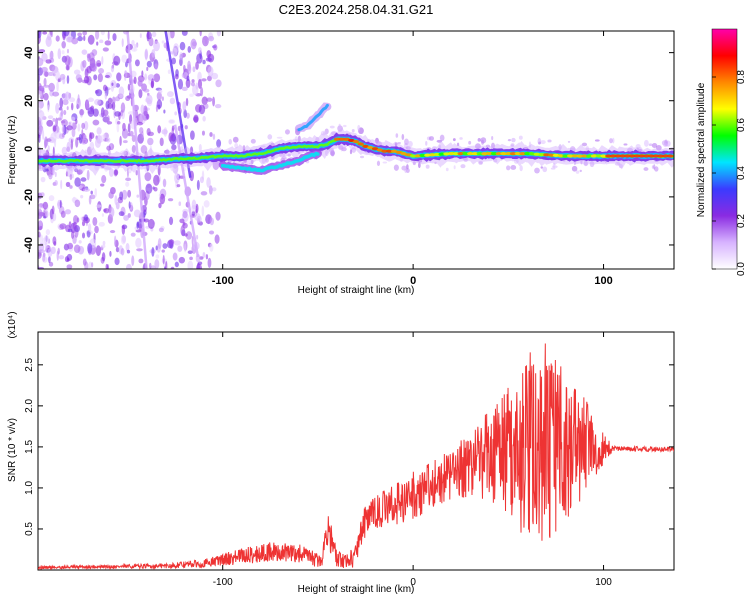 This screenshot has height=600, width=750. Describe the element at coordinates (223, 582) in the screenshot. I see `x-tick-label: -100` at that location.